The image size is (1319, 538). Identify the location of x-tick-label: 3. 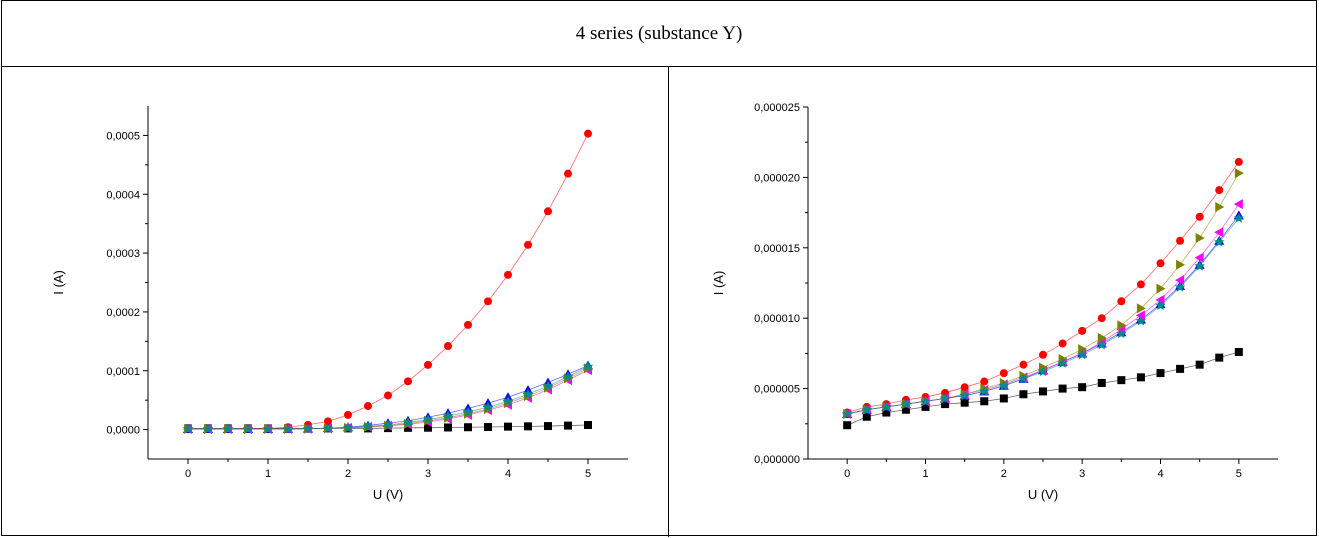
(1082, 474).